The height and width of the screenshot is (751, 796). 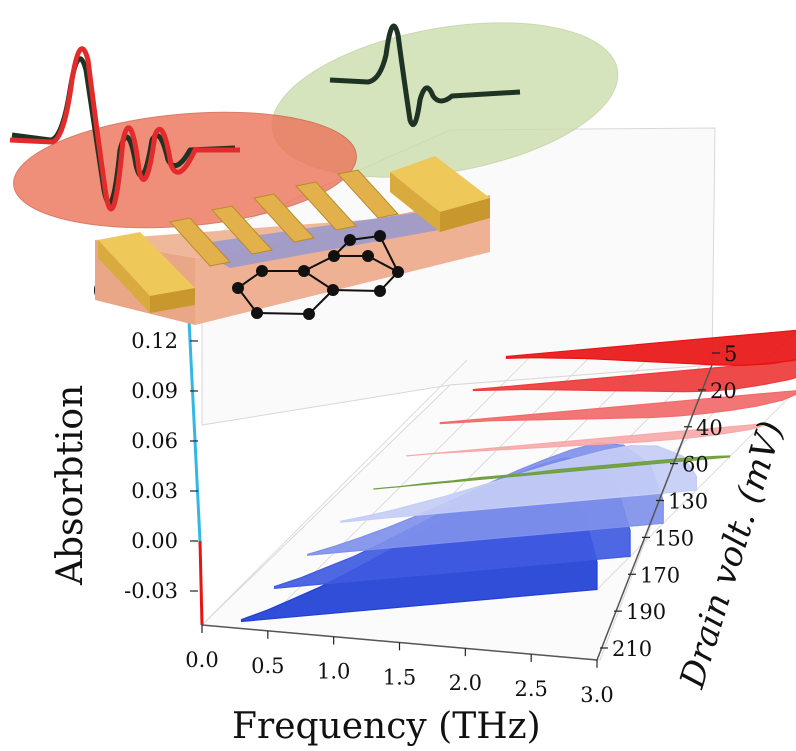 I want to click on z-tick-label: 40, so click(x=709, y=428).